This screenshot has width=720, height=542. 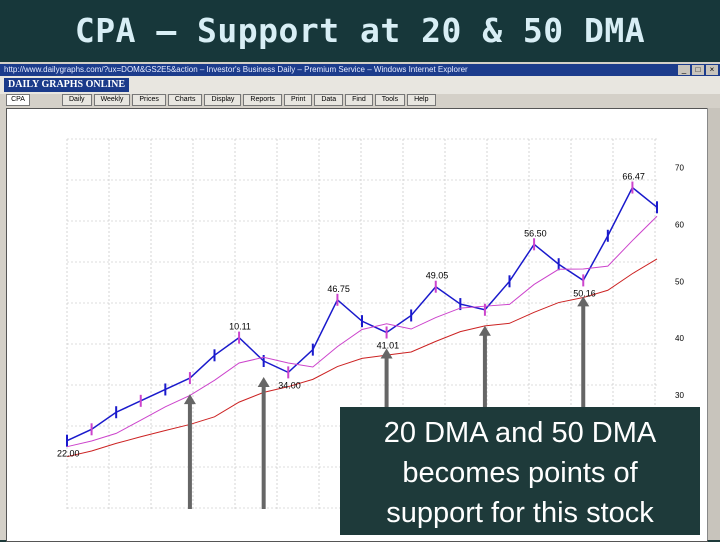 What do you see at coordinates (698, 70) in the screenshot?
I see `maximize-button: □` at bounding box center [698, 70].